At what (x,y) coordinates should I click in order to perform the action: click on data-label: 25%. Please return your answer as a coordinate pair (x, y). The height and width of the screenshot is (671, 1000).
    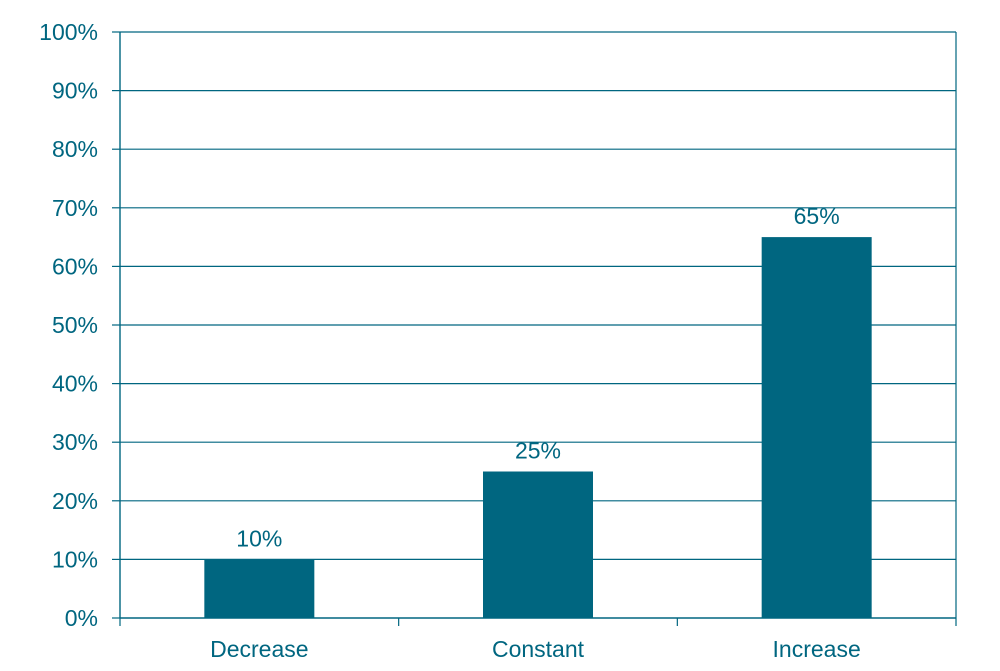
    Looking at the image, I should click on (538, 451).